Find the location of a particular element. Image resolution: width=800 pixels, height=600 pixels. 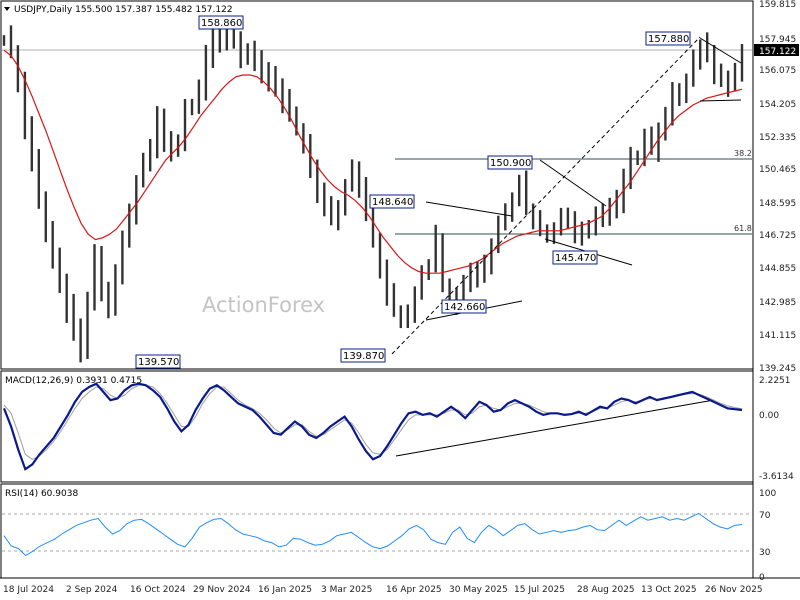

price-tick: 150.465 is located at coordinates (777, 170).